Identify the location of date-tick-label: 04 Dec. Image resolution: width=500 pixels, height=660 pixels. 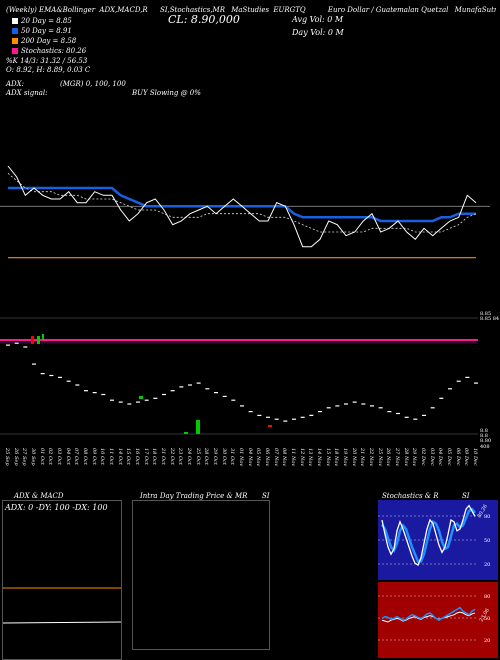
(440, 457).